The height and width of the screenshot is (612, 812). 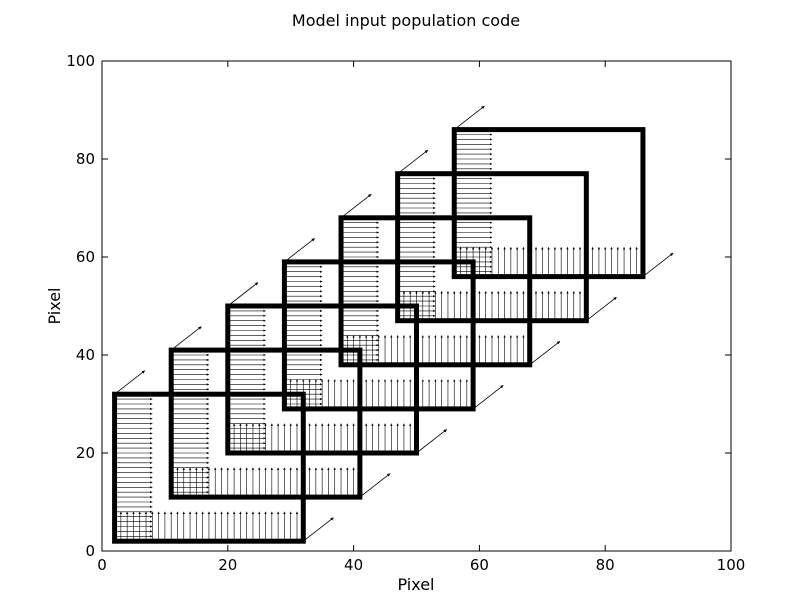 What do you see at coordinates (85, 257) in the screenshot?
I see `y-tick-label: 60` at bounding box center [85, 257].